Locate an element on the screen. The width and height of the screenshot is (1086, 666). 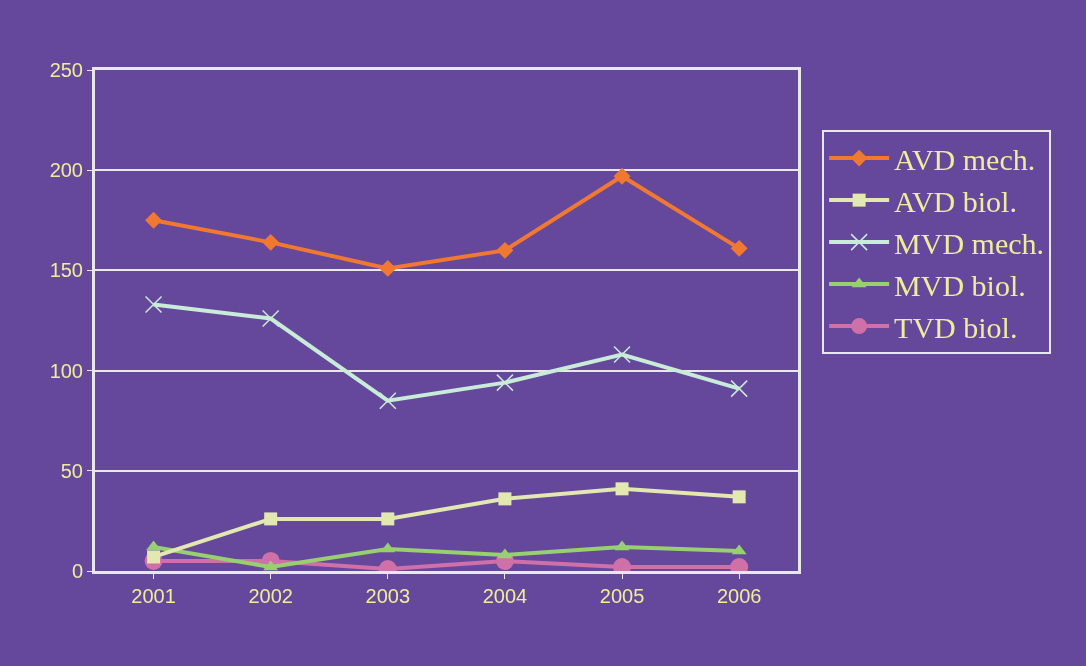
x-tick-label: 2006 is located at coordinates (739, 596).